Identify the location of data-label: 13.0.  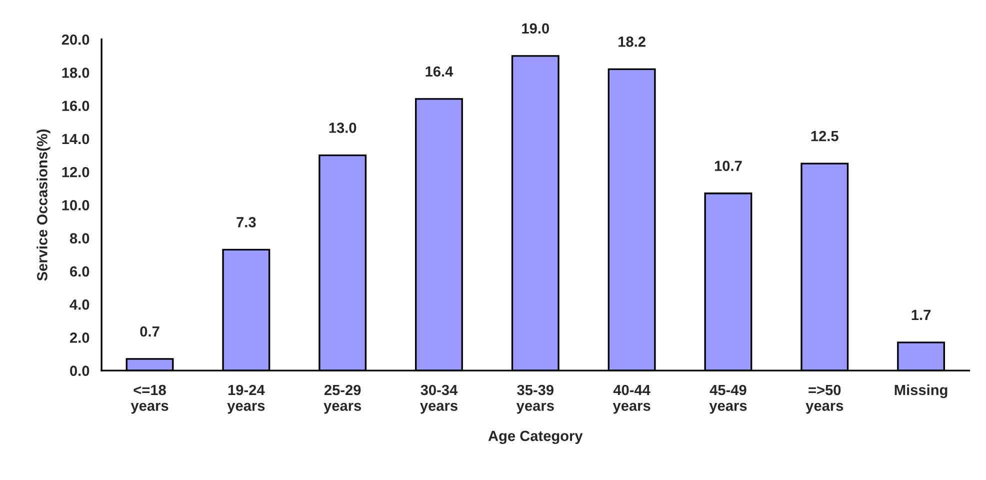
(342, 127).